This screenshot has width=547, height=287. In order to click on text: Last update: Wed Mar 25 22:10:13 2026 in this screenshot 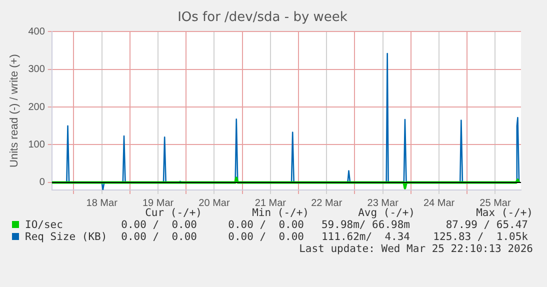, I will do `click(416, 249)`.